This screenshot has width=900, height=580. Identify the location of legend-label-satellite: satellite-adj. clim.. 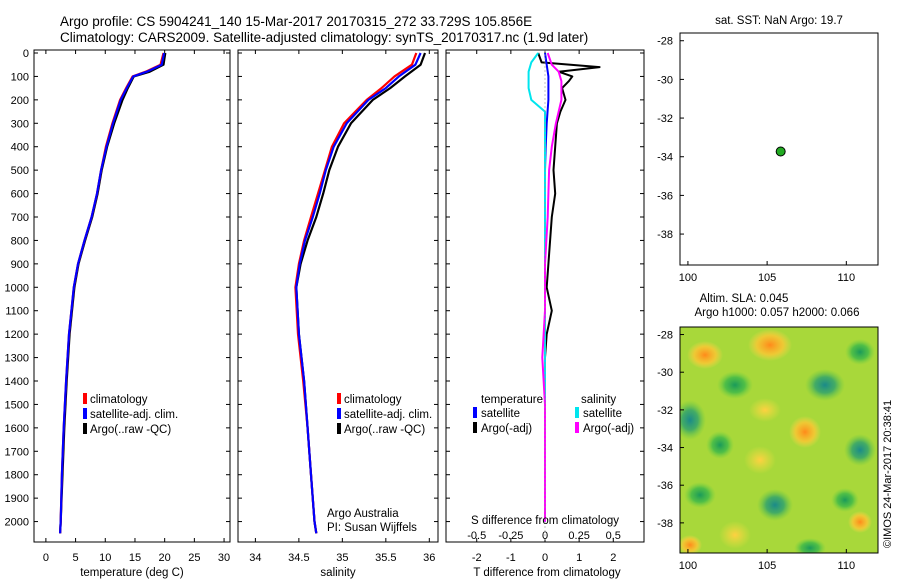
(388, 415).